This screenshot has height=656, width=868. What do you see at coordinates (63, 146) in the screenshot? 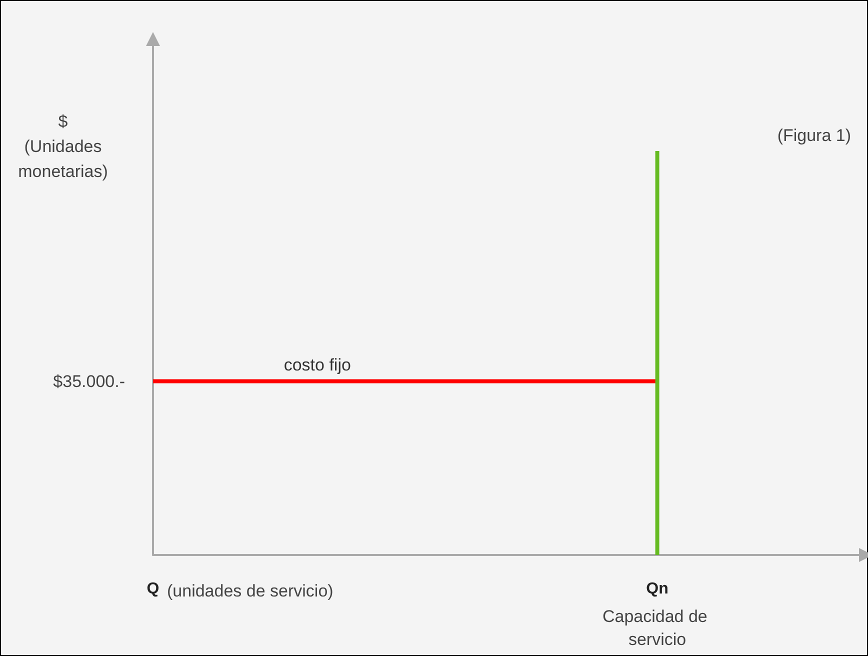
I see `y-axis-title: $ (Unidades monetarias)` at bounding box center [63, 146].